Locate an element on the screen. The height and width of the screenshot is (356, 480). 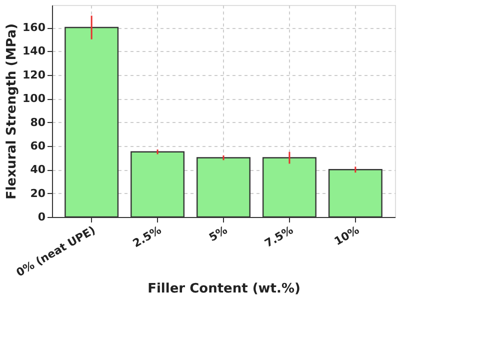
y-axis-title: Flexural Strength (MPa) is located at coordinates (12, 111).